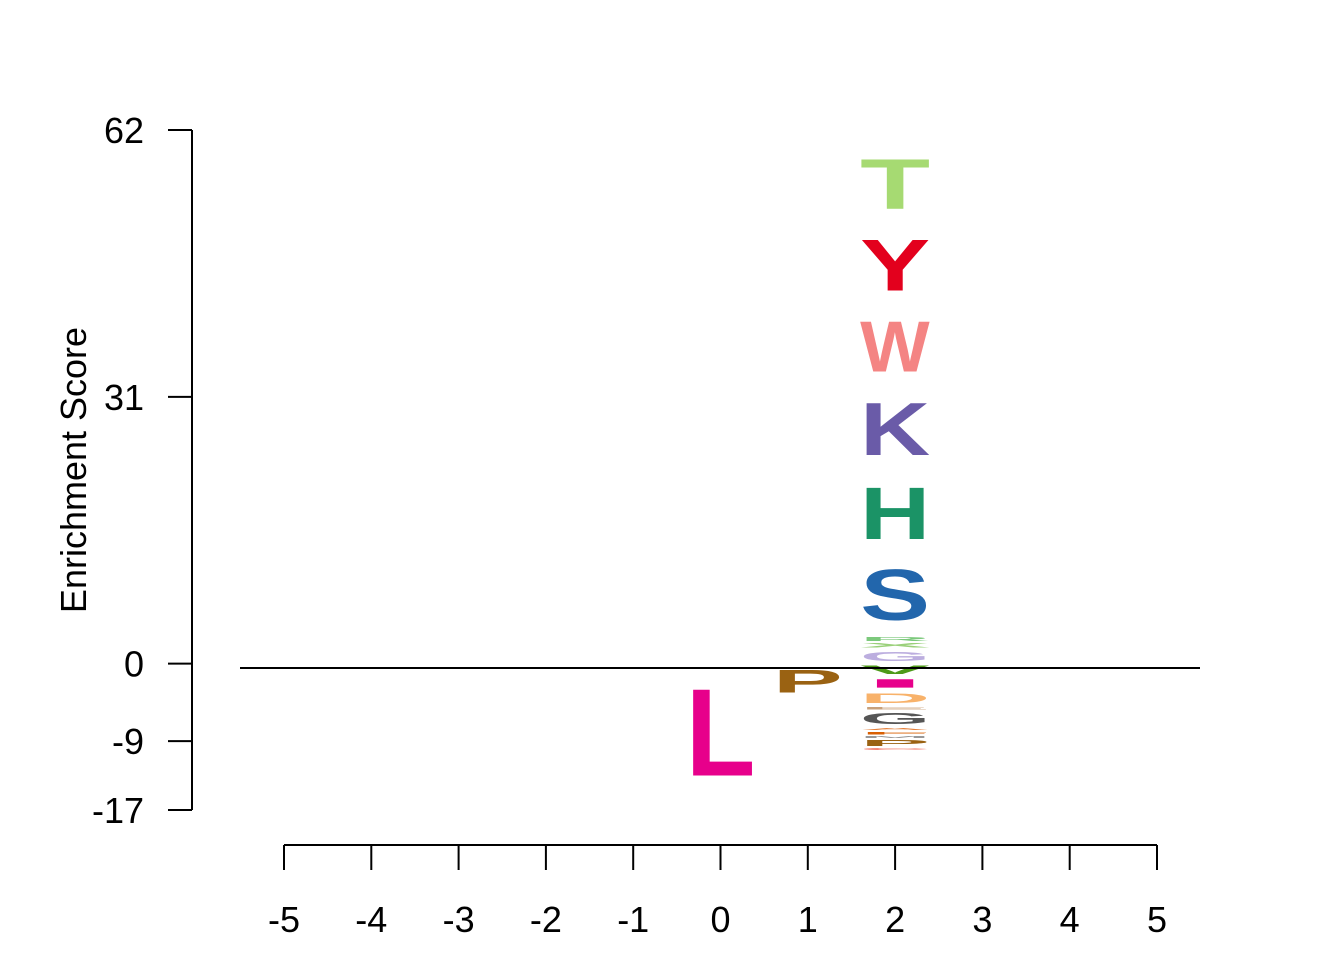 The width and height of the screenshot is (1344, 960). What do you see at coordinates (895, 736) in the screenshot?
I see `logo-letter-m: M` at bounding box center [895, 736].